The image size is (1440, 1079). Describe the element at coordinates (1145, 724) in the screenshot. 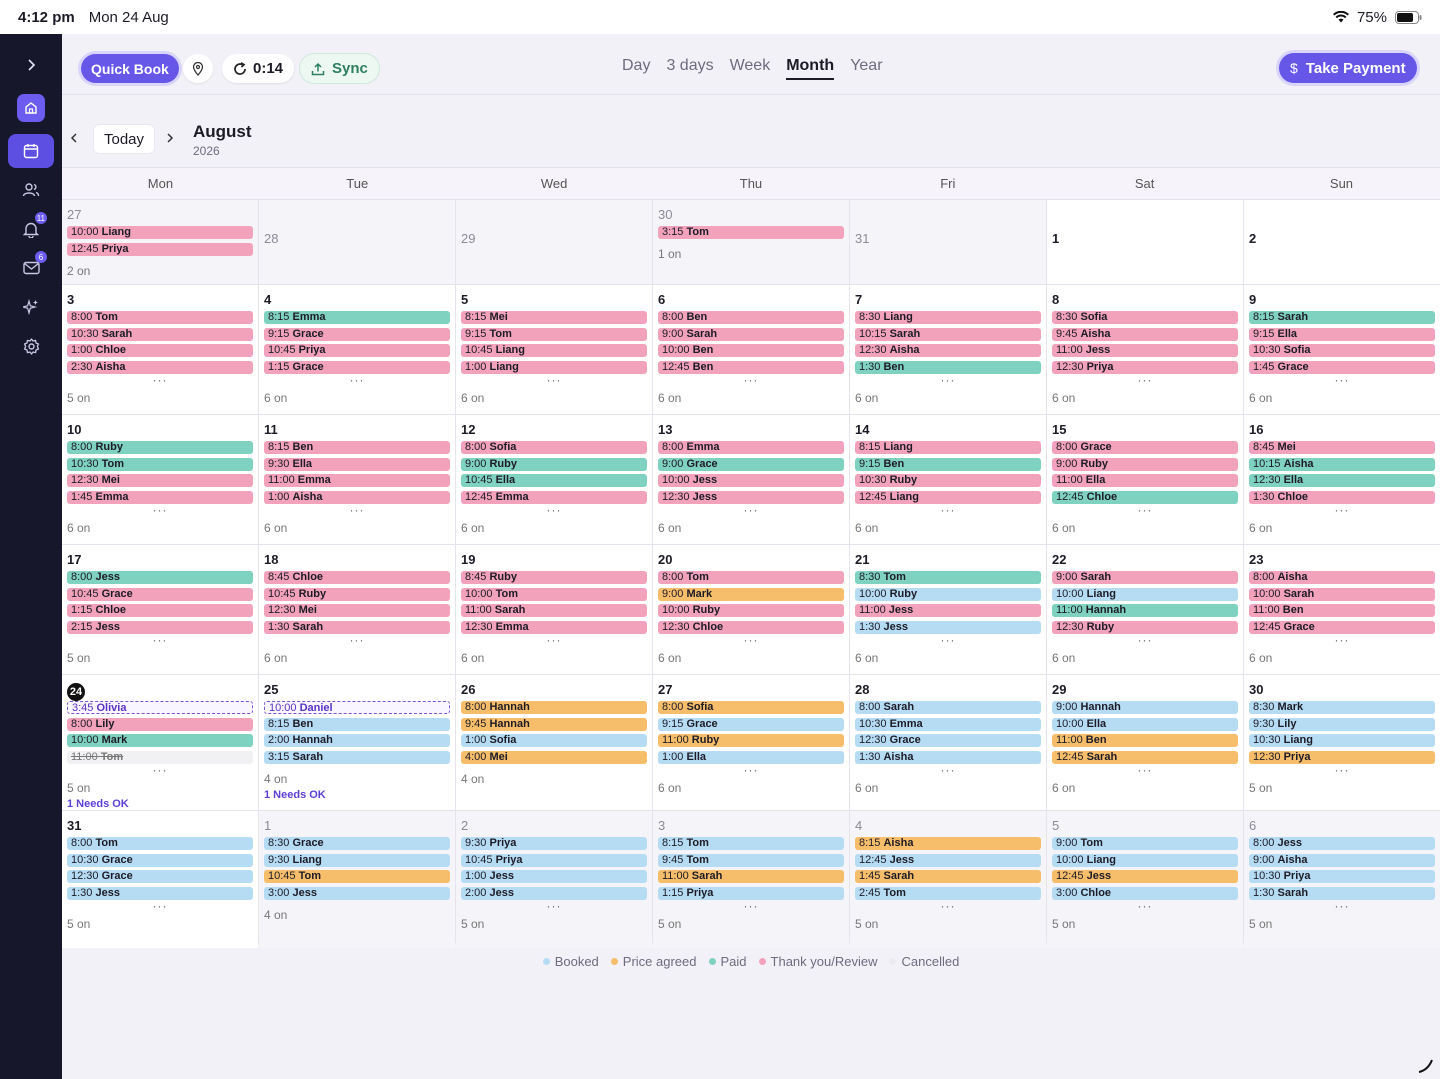

I see `appointment-booked: 10:00 Ella` at that location.